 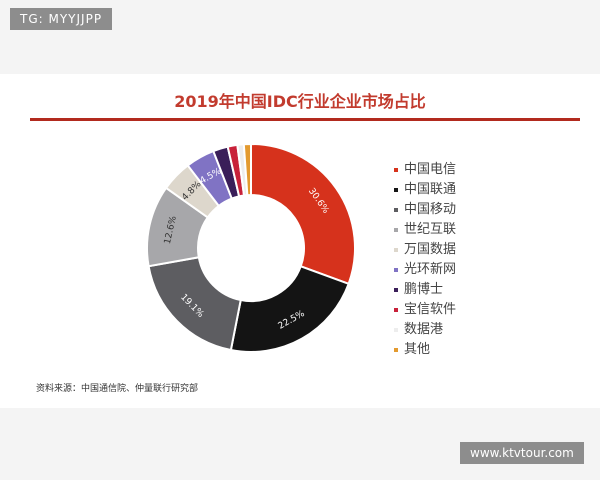 What do you see at coordinates (430, 169) in the screenshot?
I see `legend-label: 中国电信` at bounding box center [430, 169].